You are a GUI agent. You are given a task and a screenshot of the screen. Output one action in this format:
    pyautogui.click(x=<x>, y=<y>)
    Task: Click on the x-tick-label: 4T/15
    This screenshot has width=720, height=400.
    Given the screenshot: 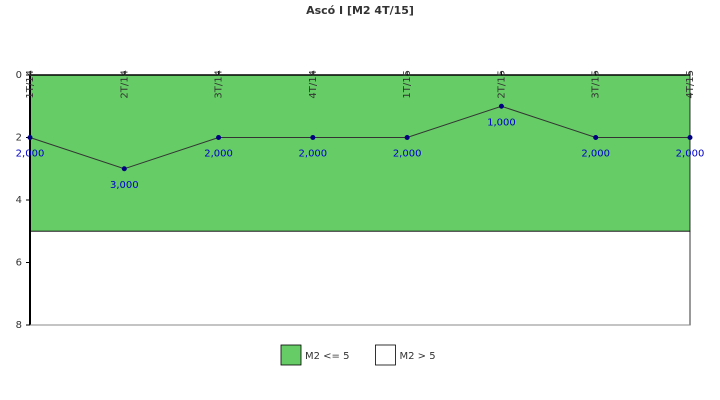 What is the action you would take?
    pyautogui.click(x=690, y=84)
    